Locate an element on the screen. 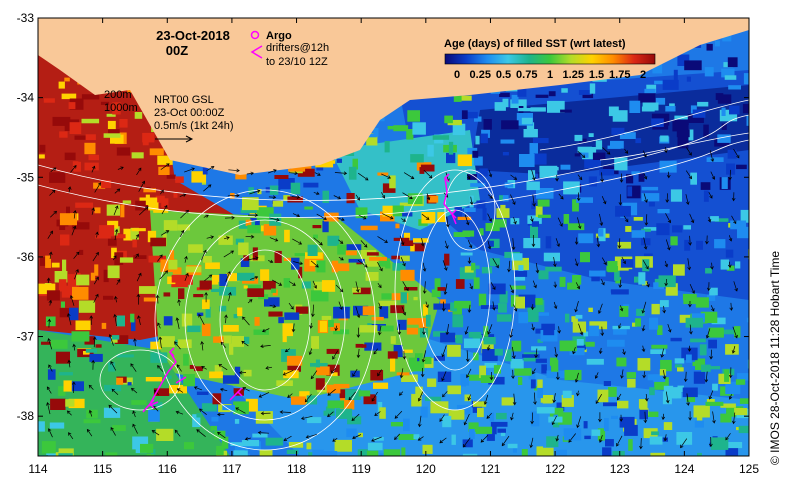  colorbar-gradient is located at coordinates (550, 59).